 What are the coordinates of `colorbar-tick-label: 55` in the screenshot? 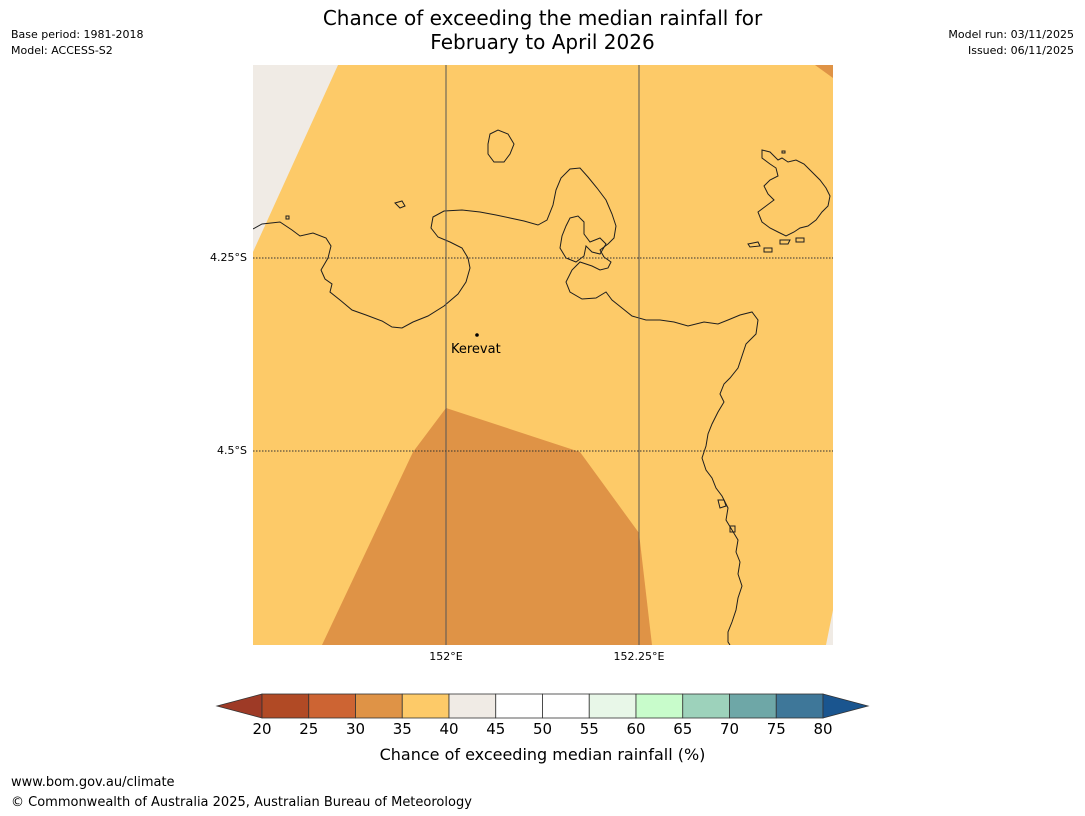 It's located at (589, 729).